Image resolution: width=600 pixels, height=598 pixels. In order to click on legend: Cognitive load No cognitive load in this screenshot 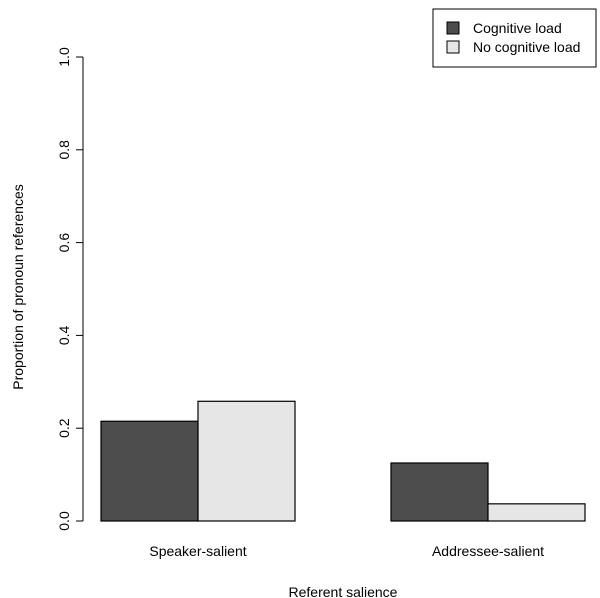, I will do `click(514, 38)`.